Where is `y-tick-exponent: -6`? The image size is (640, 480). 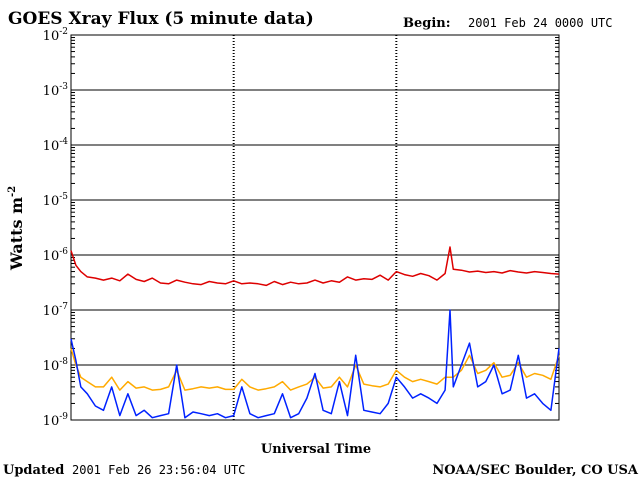
y-tick-exponent: -6 is located at coordinates (63, 252).